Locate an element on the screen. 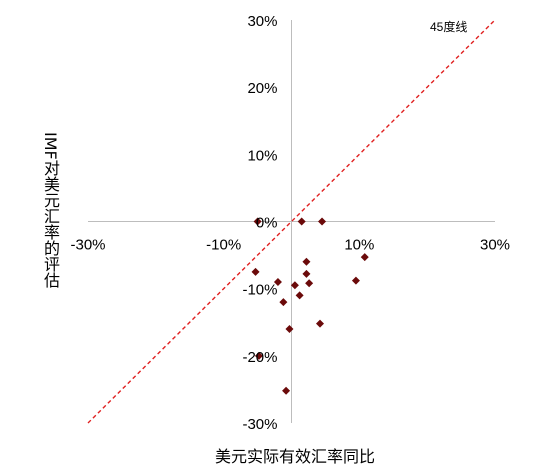 The height and width of the screenshot is (467, 550). x-tick-label: -30% is located at coordinates (87, 245).